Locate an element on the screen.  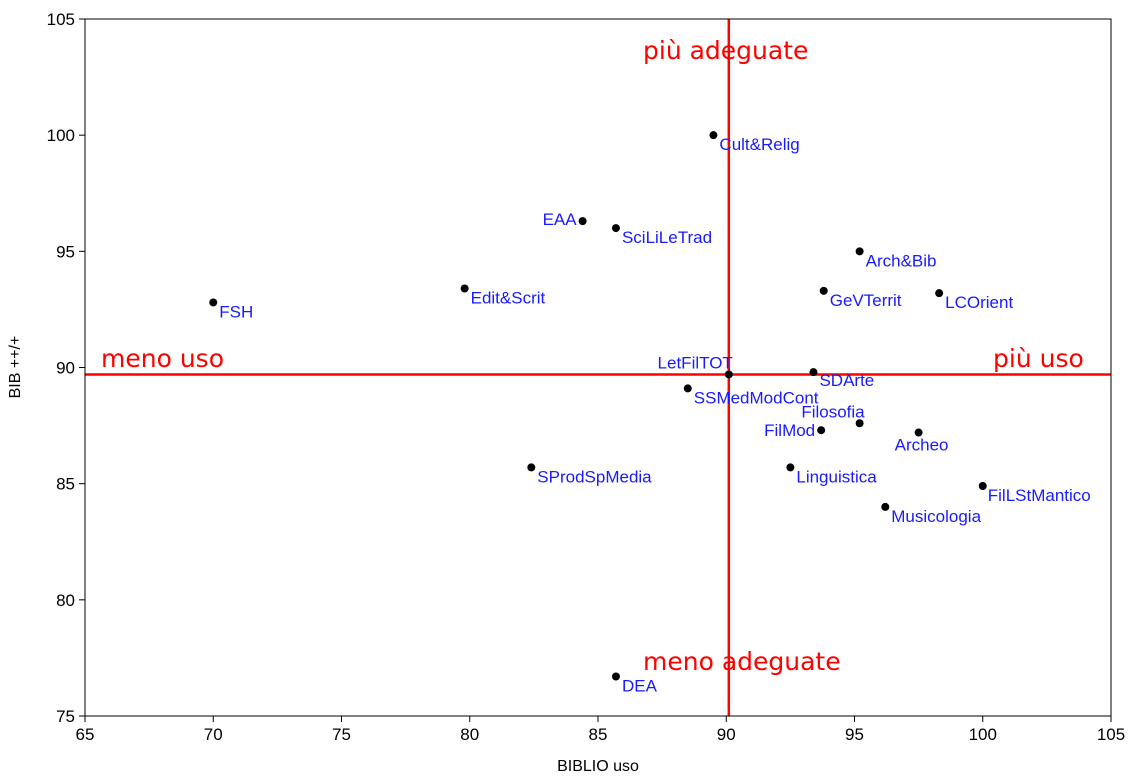
y-tick-label: 85 is located at coordinates (65, 484).